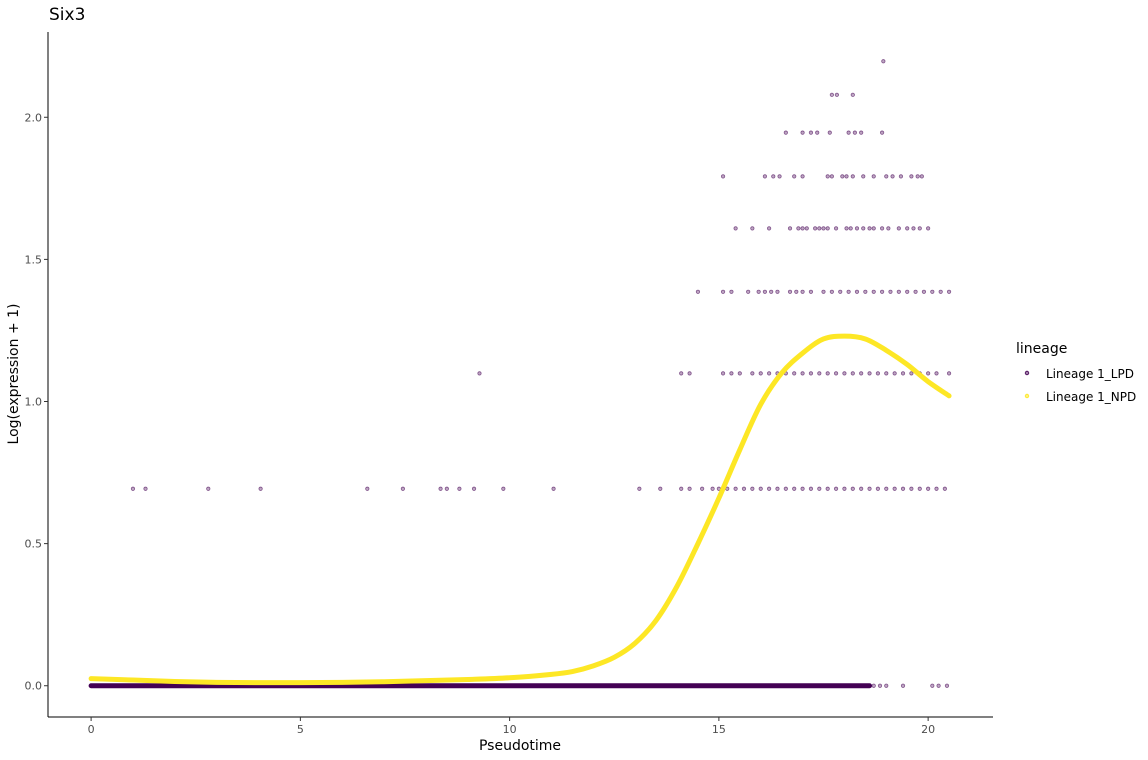  Describe the element at coordinates (34, 117) in the screenshot. I see `y-tick-label: 2.0` at that location.